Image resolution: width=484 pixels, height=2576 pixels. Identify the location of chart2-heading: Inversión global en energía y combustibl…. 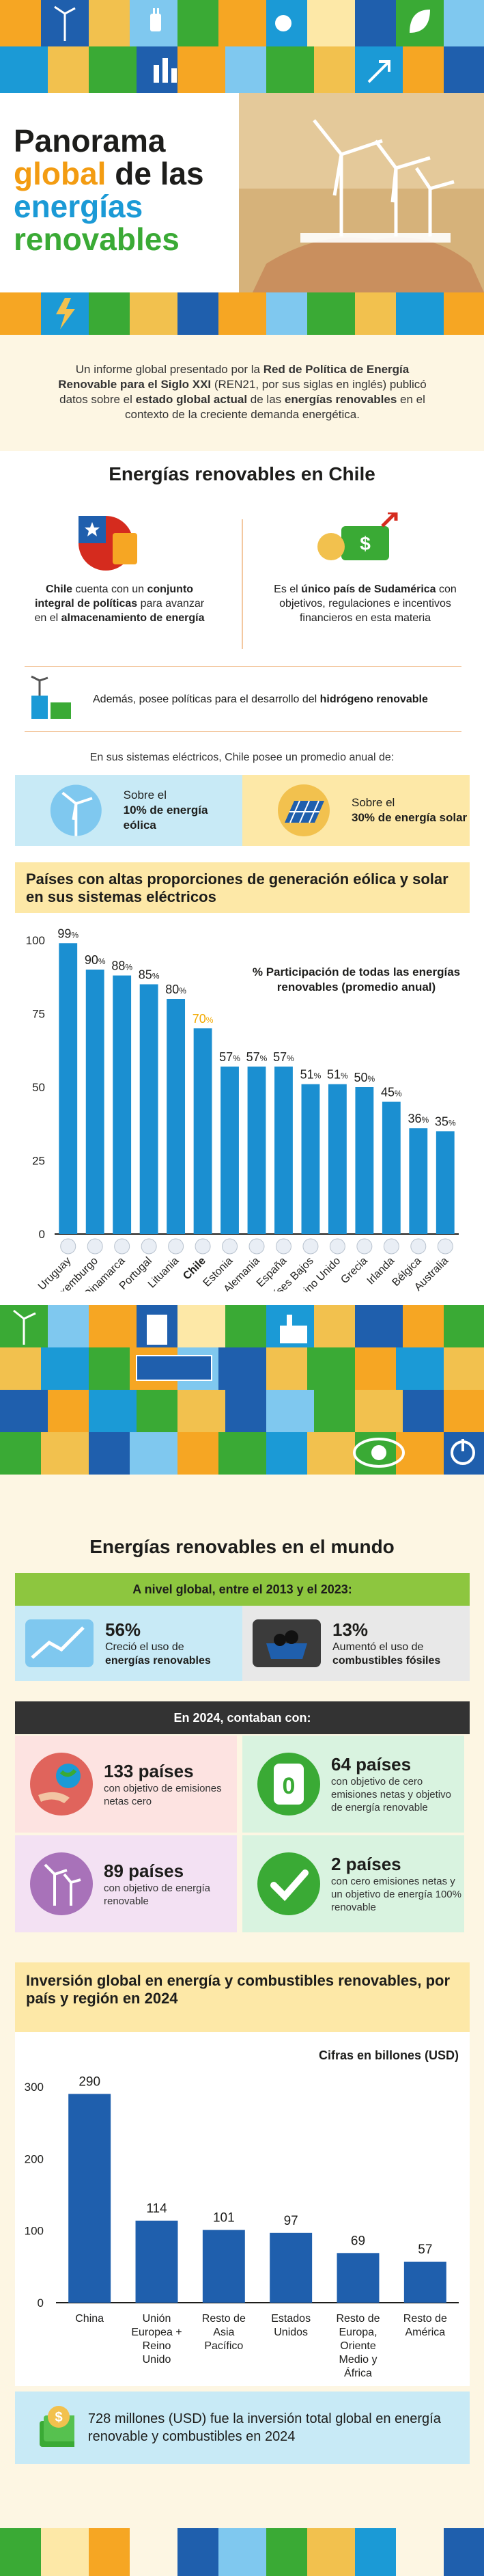
(243, 1997).